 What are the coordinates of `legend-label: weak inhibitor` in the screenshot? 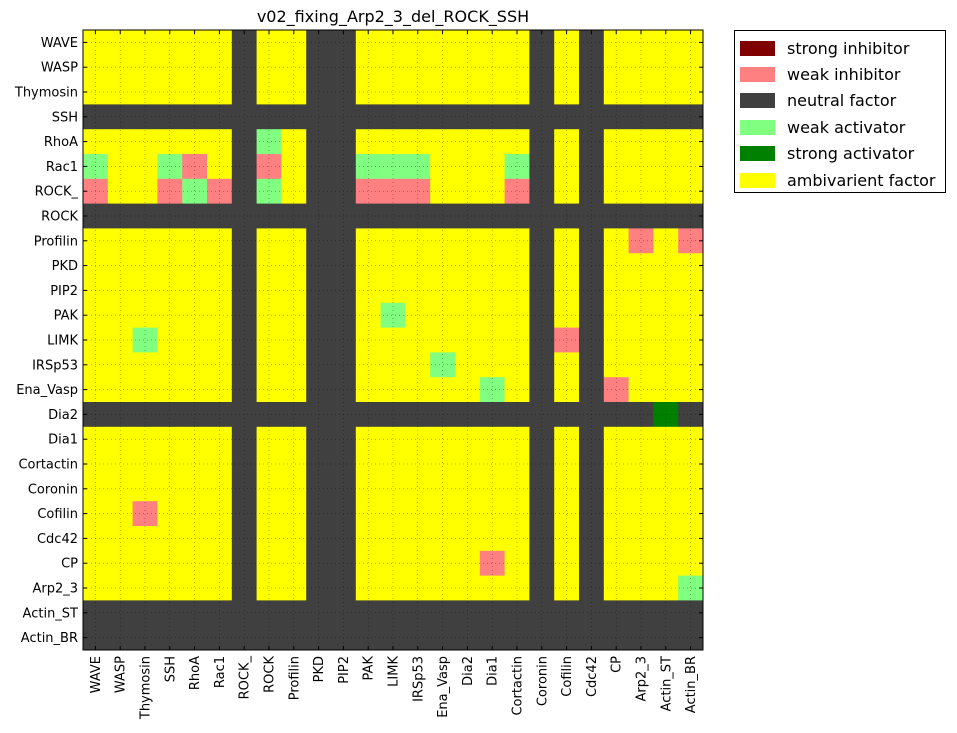 It's located at (844, 75).